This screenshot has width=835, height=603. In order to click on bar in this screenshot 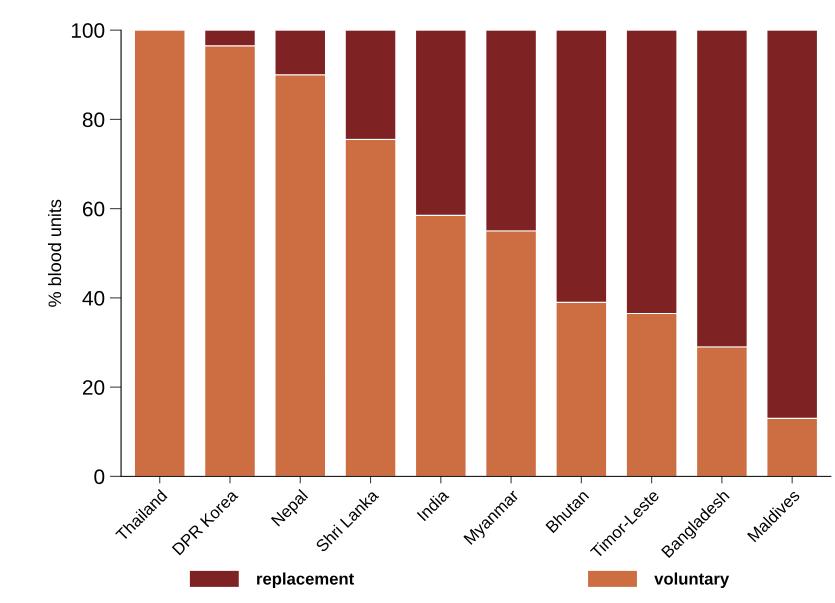, I will do `click(160, 253)`.